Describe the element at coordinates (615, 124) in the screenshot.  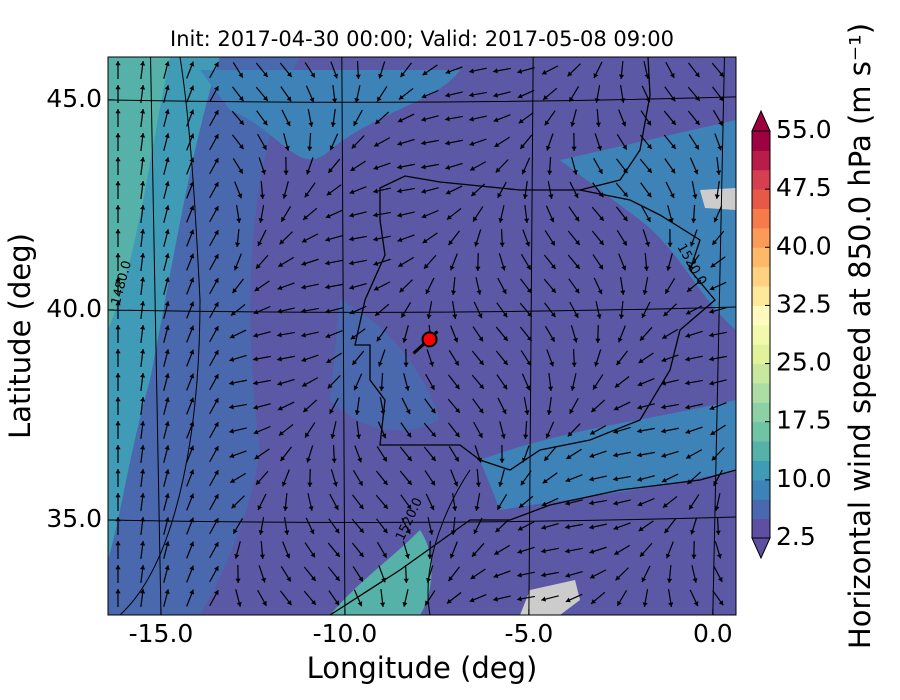
I see `coastline` at that location.